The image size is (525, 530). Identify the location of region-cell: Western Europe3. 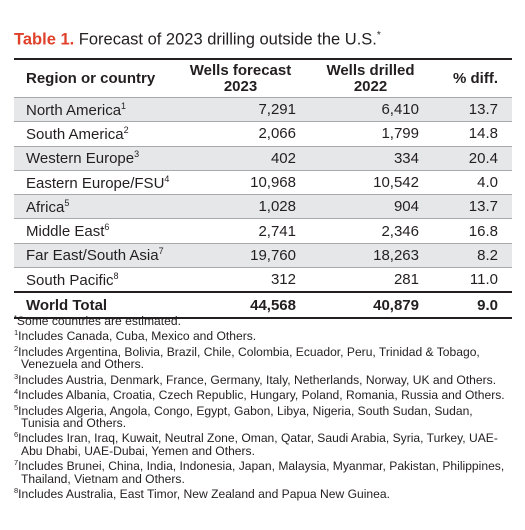
(93, 158).